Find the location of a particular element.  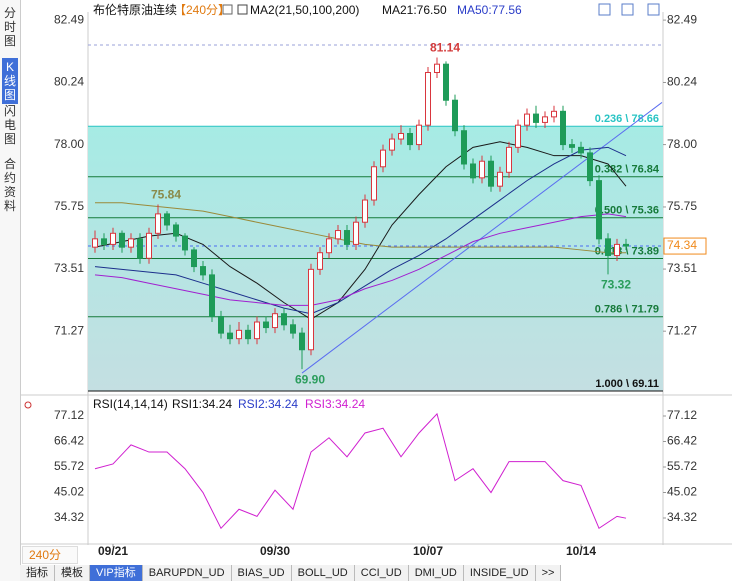

bottom-tab: >> is located at coordinates (548, 573).